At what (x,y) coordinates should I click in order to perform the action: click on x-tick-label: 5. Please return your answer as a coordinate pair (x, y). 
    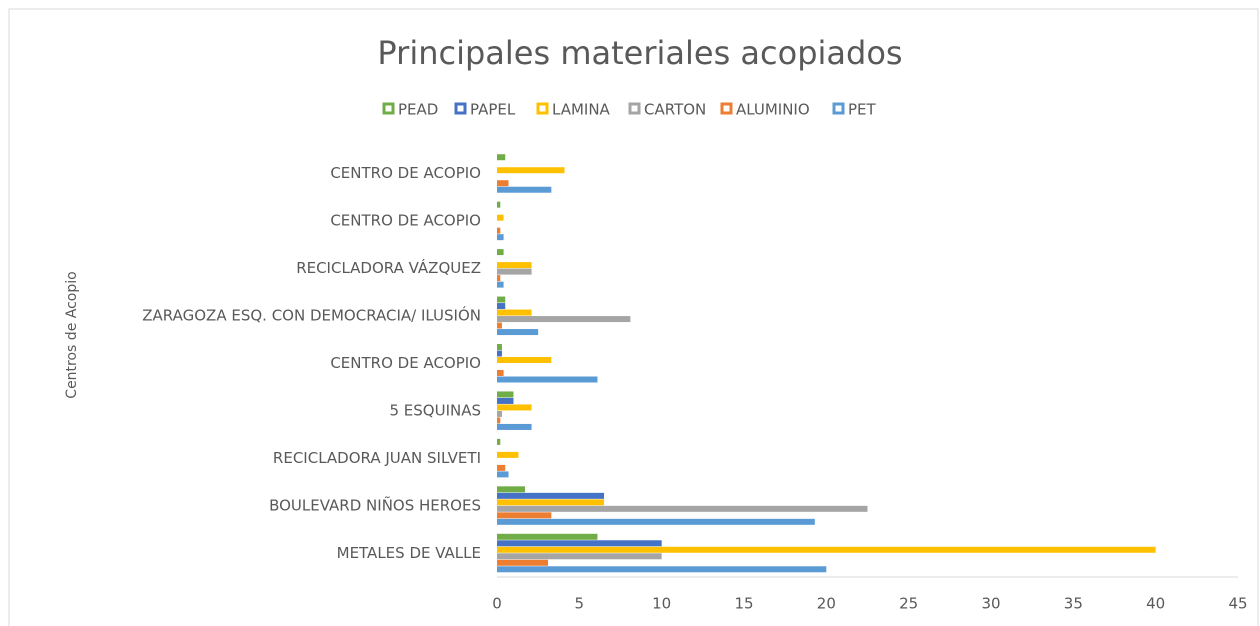
    Looking at the image, I should click on (580, 604).